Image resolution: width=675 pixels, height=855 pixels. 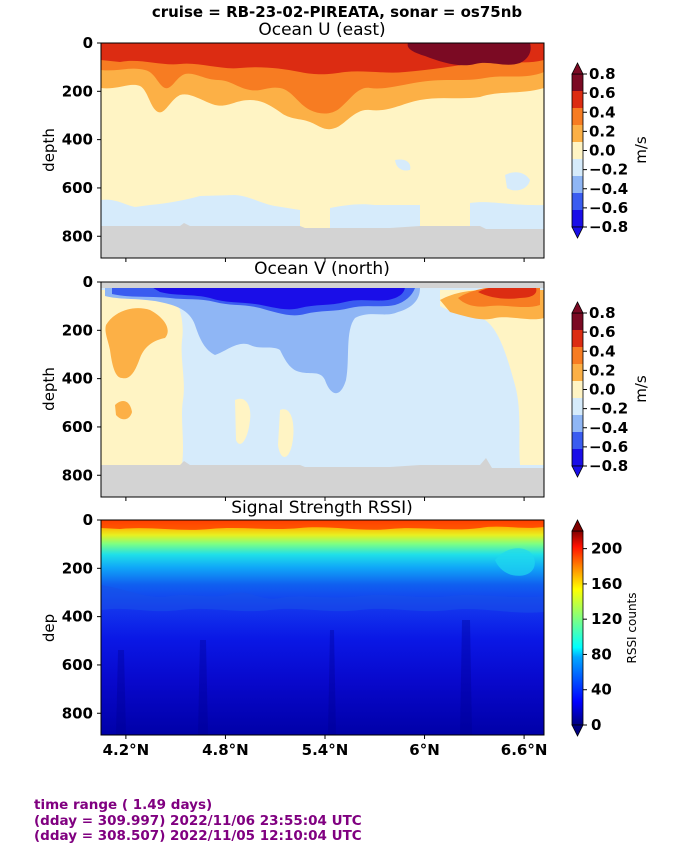 I want to click on rssi-colorbar: 0 40 80 120 160 200, so click(x=596, y=628).